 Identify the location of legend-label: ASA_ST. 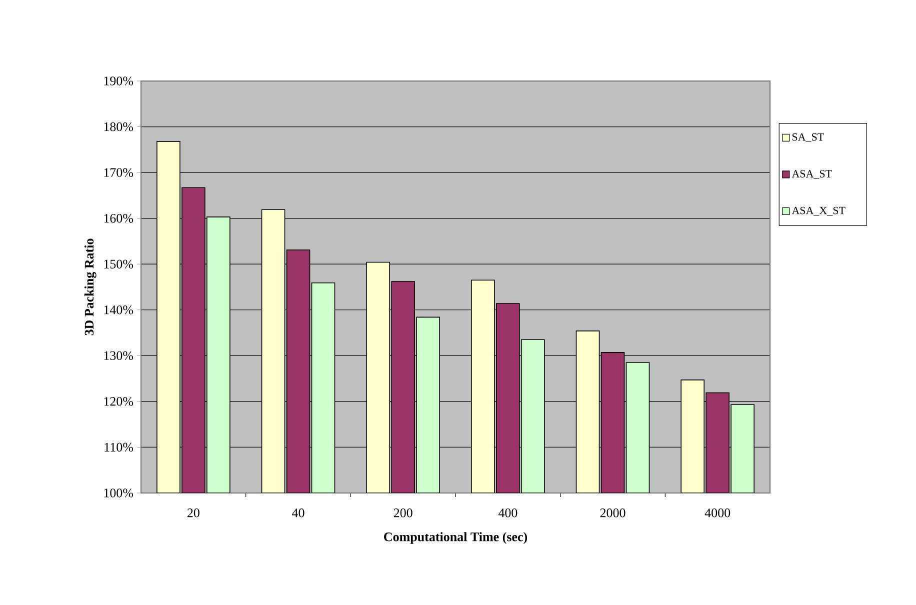
(812, 174).